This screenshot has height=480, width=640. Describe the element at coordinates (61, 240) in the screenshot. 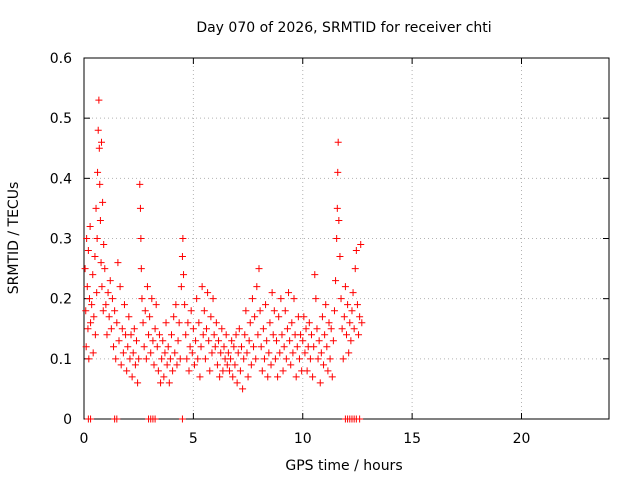

I see `y-tick-label: 0.3` at that location.